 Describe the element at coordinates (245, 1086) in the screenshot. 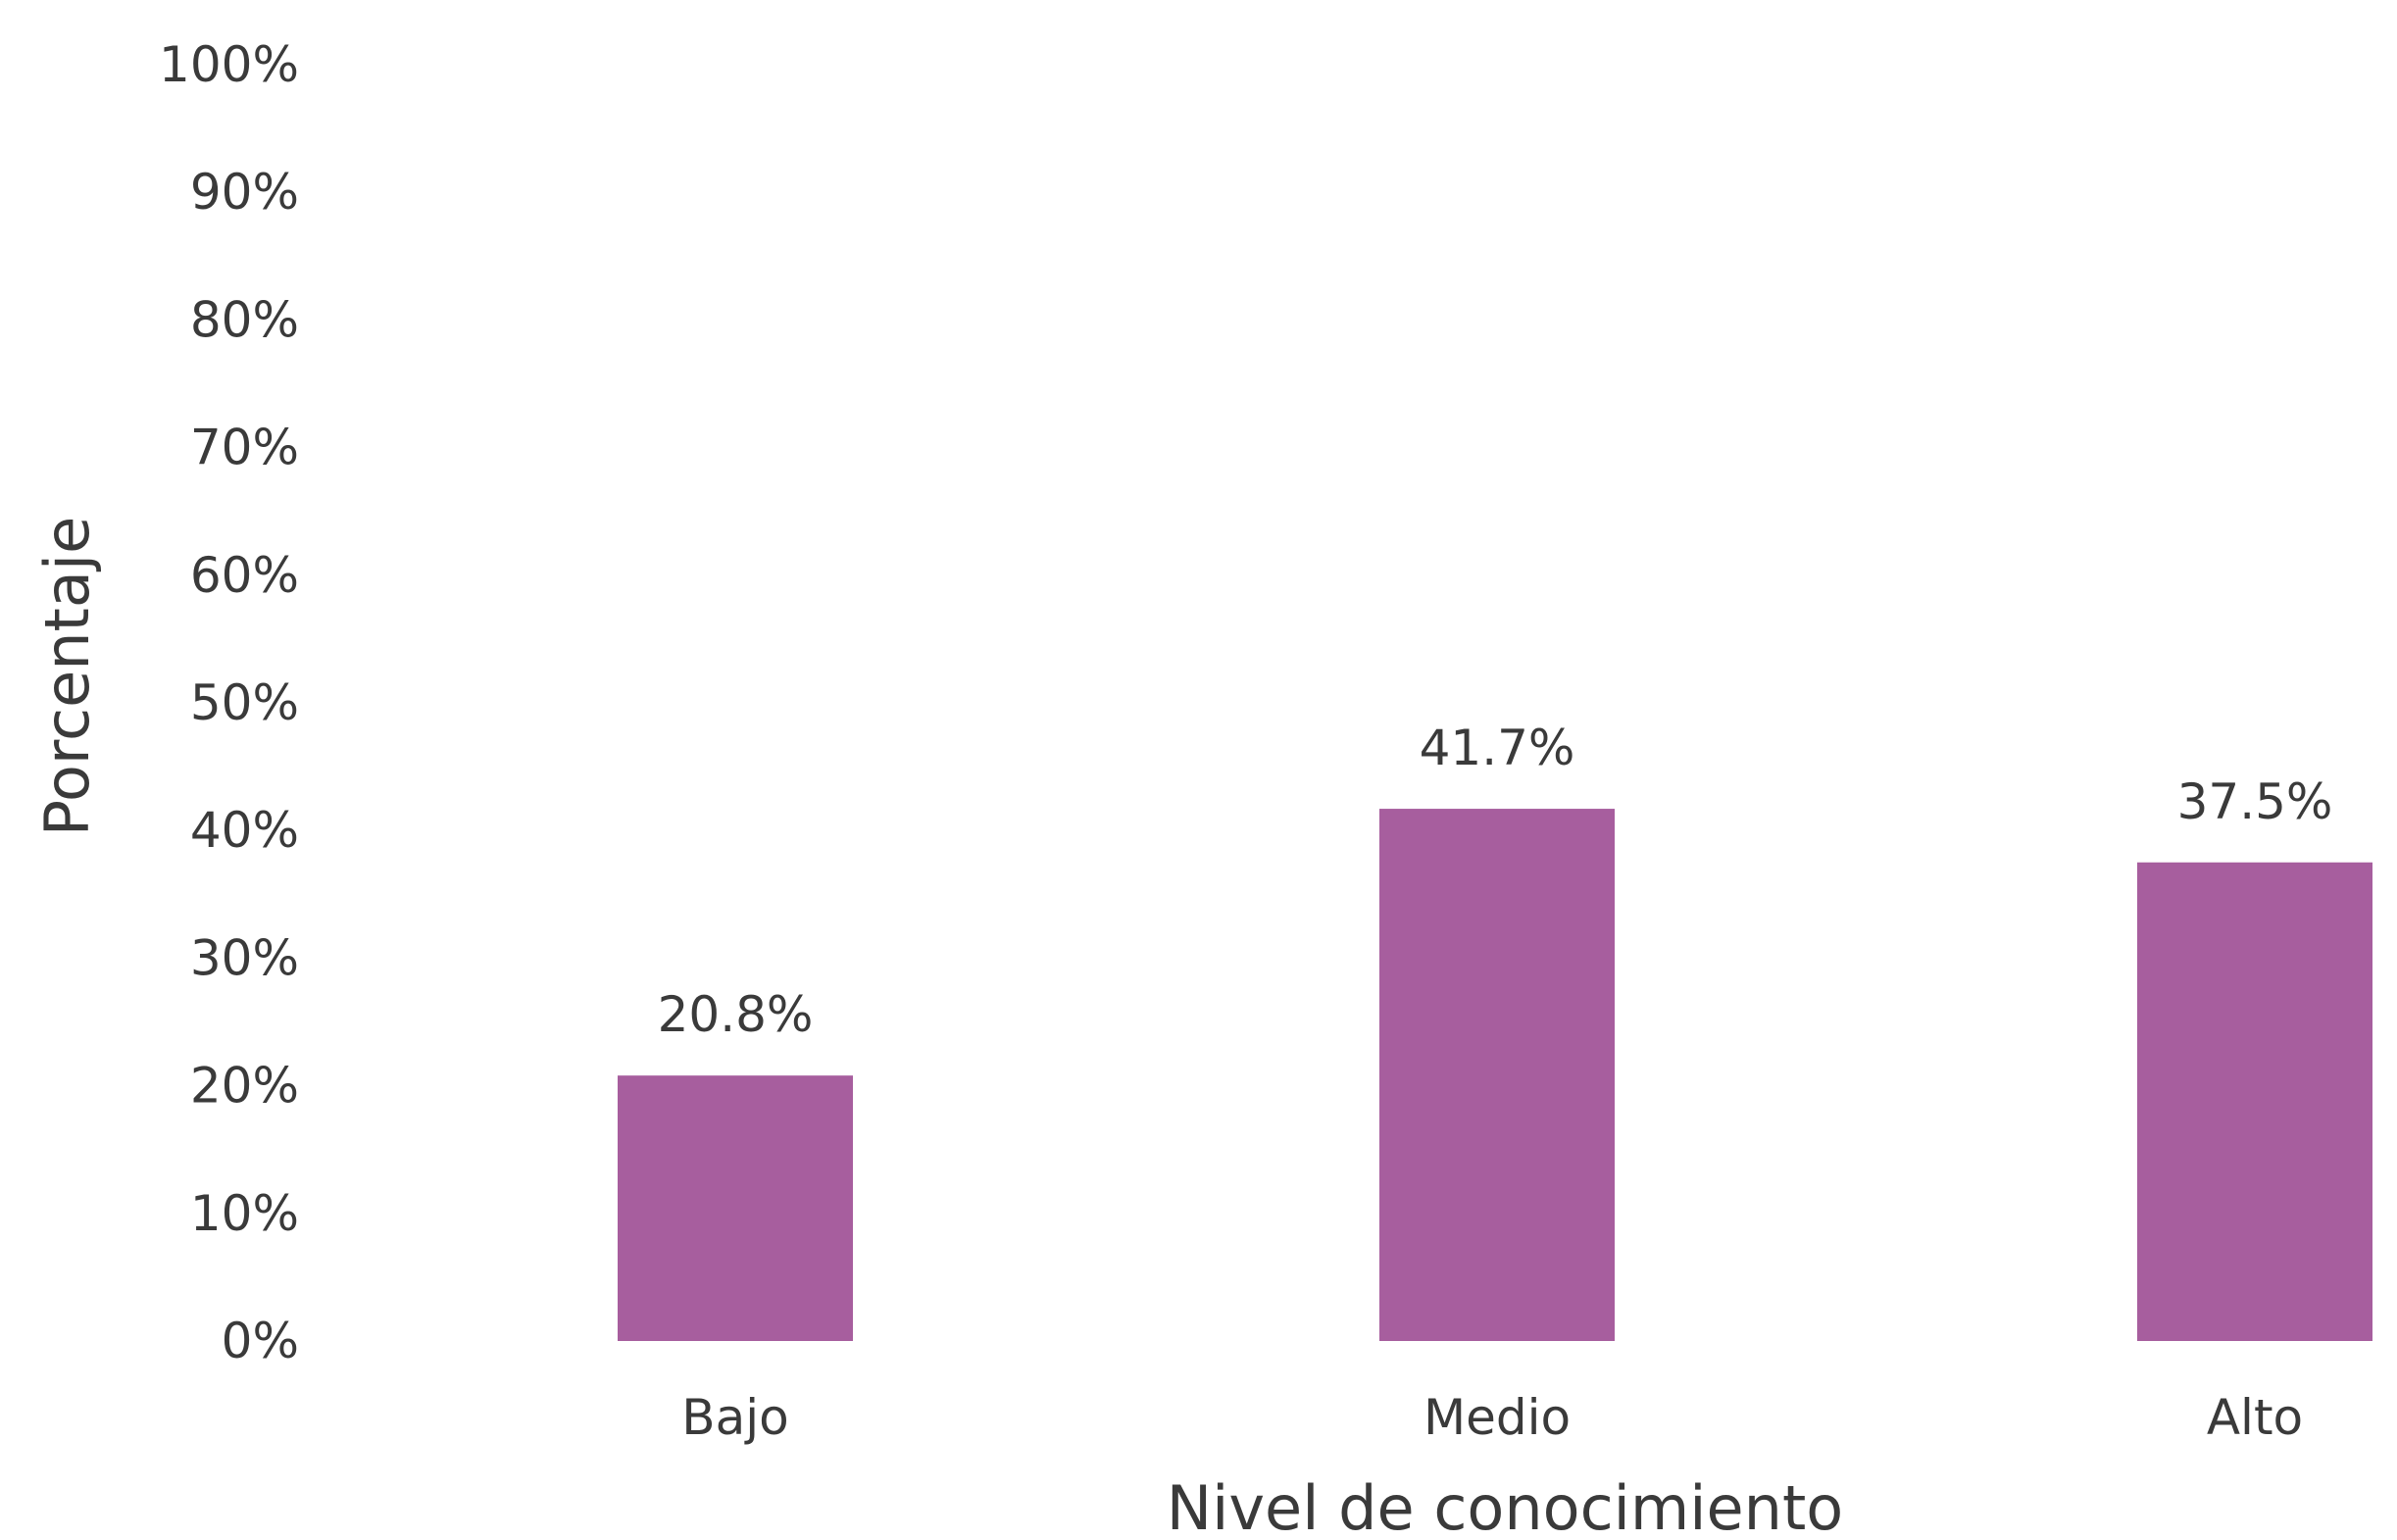

I see `y-tick-label: 20%` at that location.